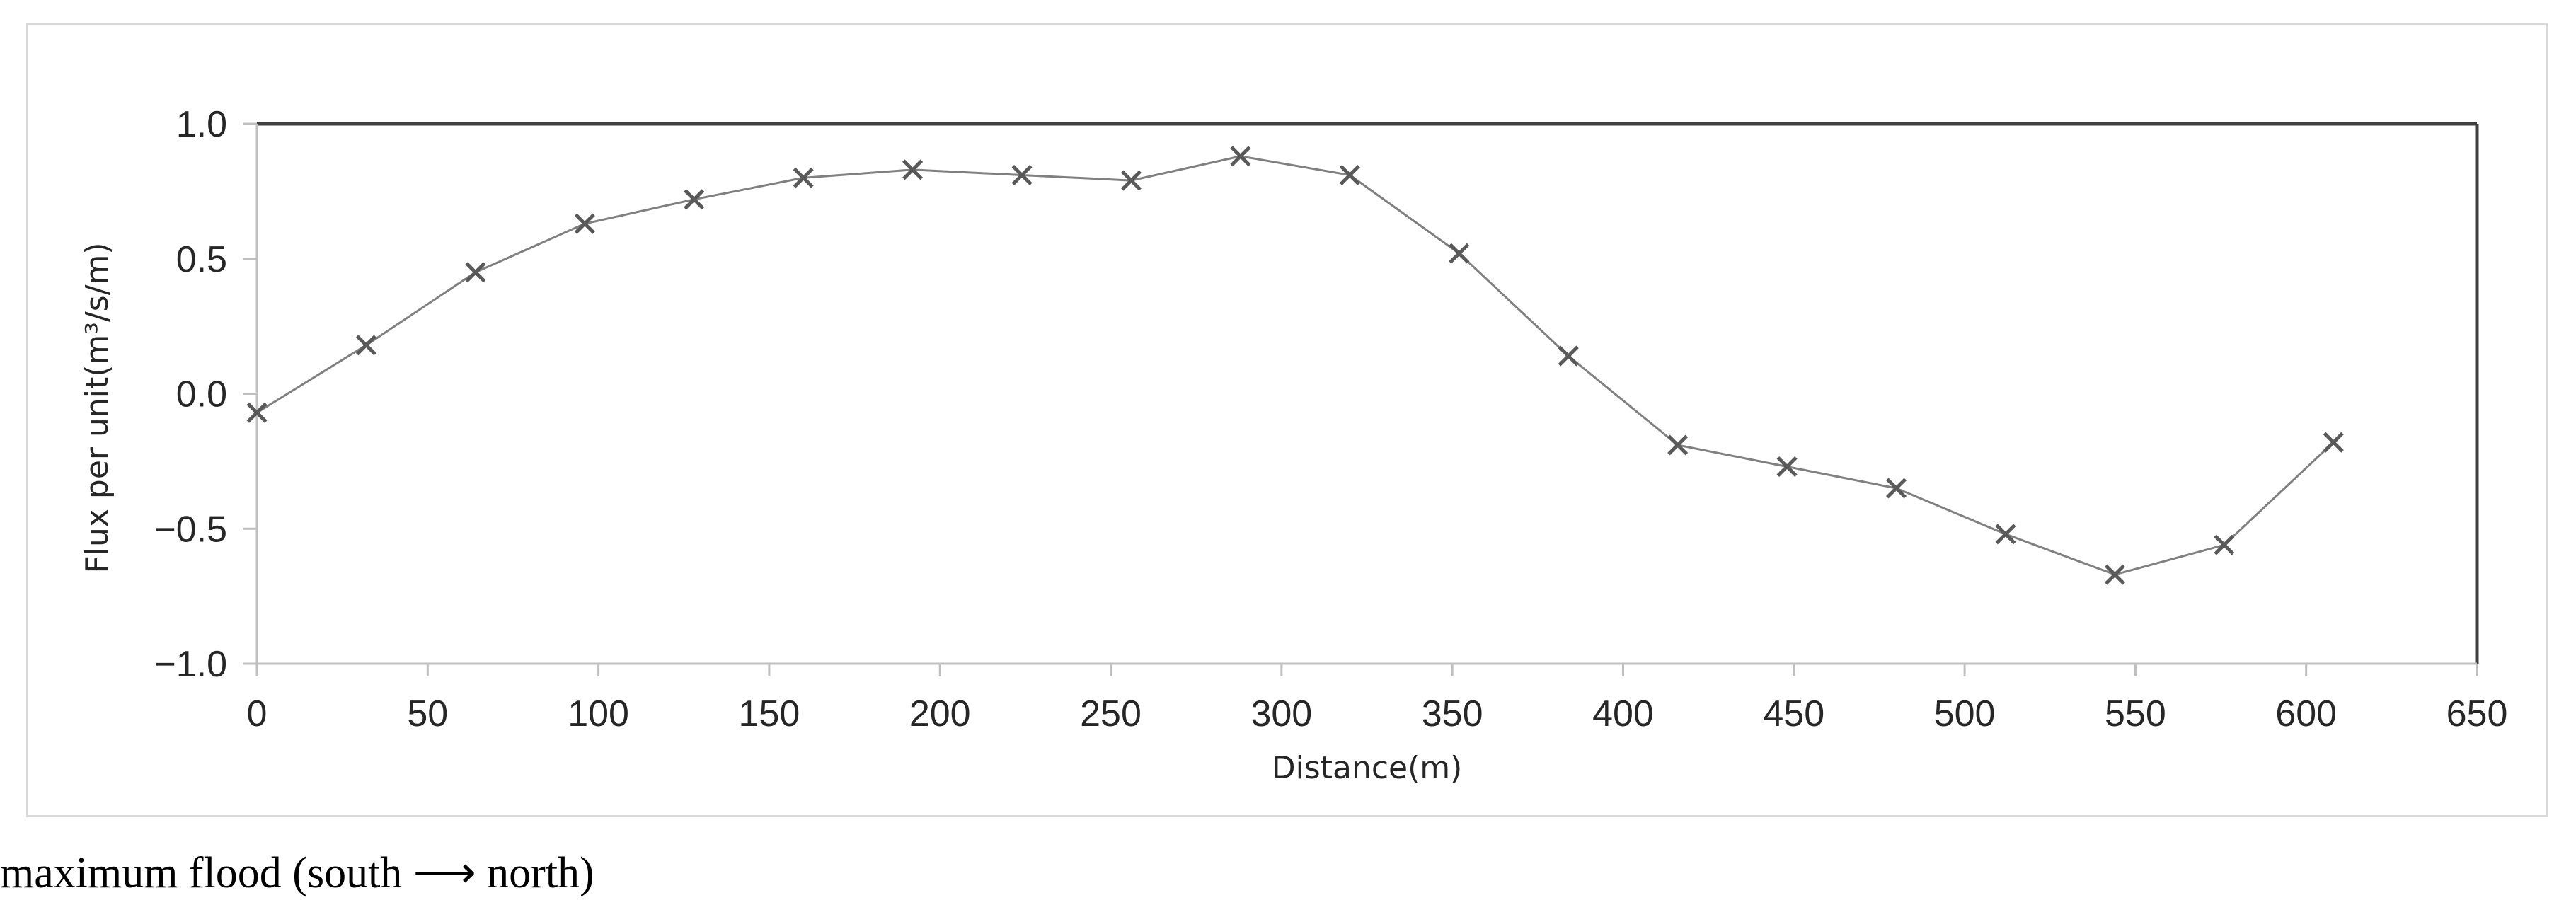 This screenshot has height=917, width=2576. What do you see at coordinates (940, 713) in the screenshot?
I see `x-tick-label: 200` at bounding box center [940, 713].